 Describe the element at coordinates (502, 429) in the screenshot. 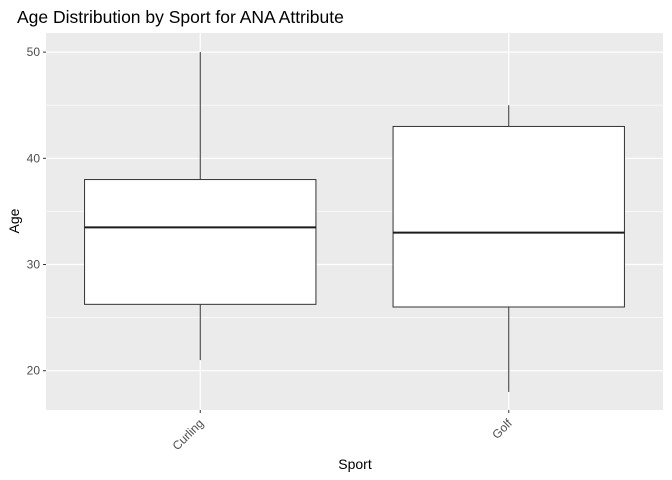

I see `x-tick-label: Golf` at that location.